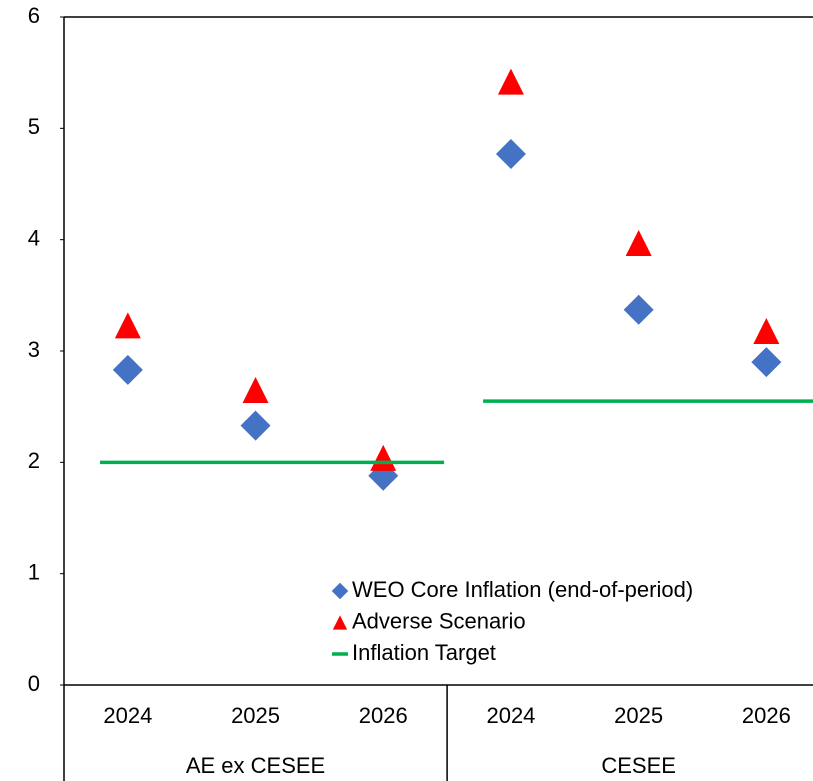  Describe the element at coordinates (34, 15) in the screenshot. I see `y-tick-label: 6` at that location.